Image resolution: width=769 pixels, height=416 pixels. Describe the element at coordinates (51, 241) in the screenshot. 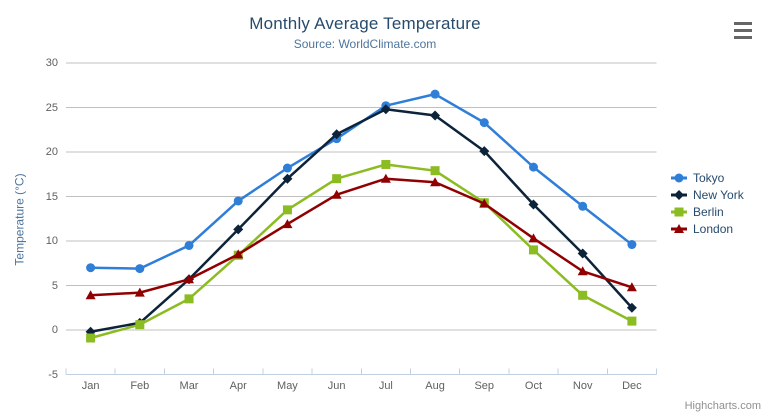

I see `y-axis-label: 10` at that location.